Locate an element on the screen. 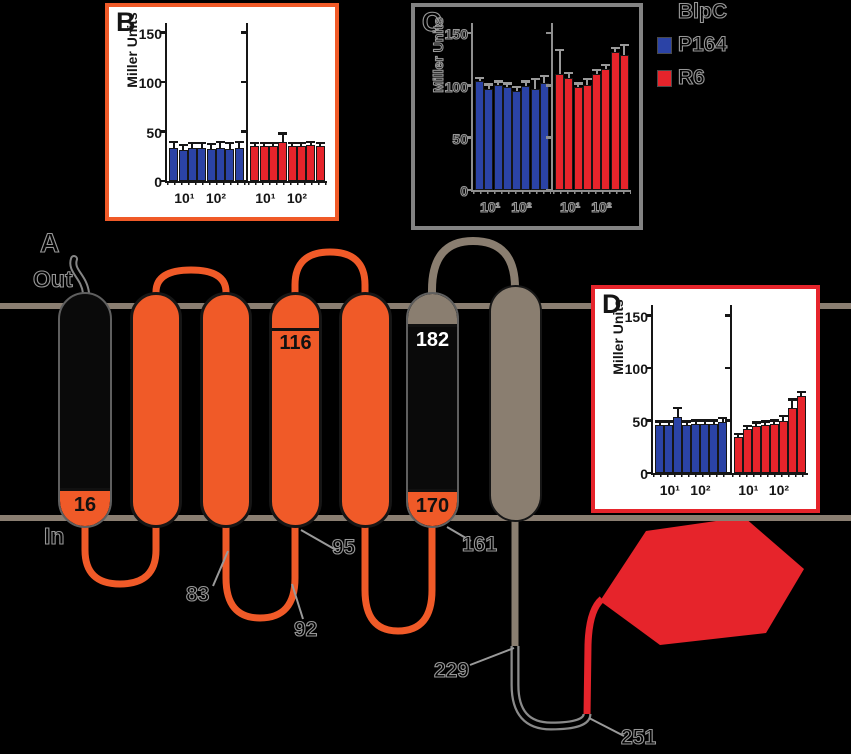 The width and height of the screenshot is (851, 754). chart-D-panel-label: D is located at coordinates (612, 304).